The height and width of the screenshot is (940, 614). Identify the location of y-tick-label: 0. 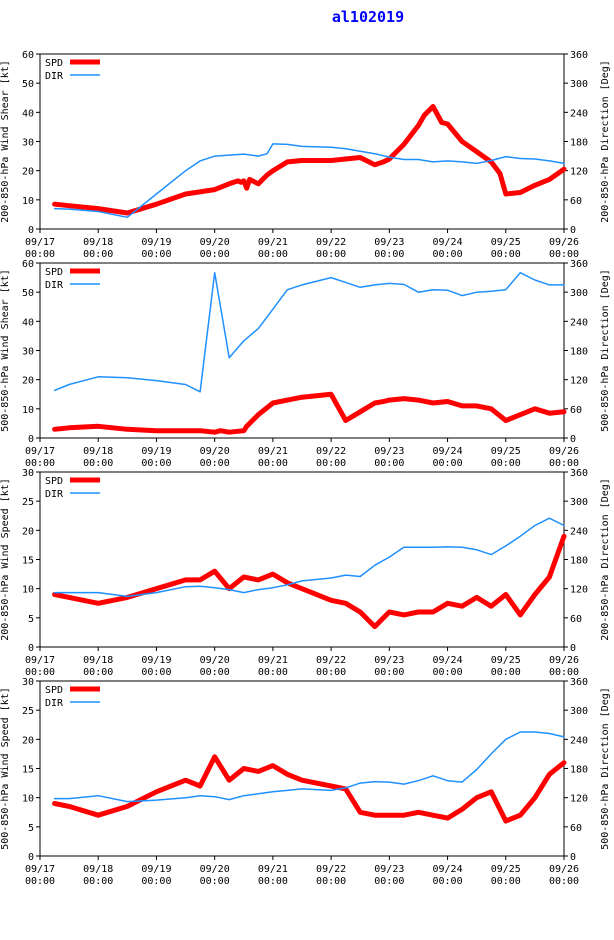
(31, 648).